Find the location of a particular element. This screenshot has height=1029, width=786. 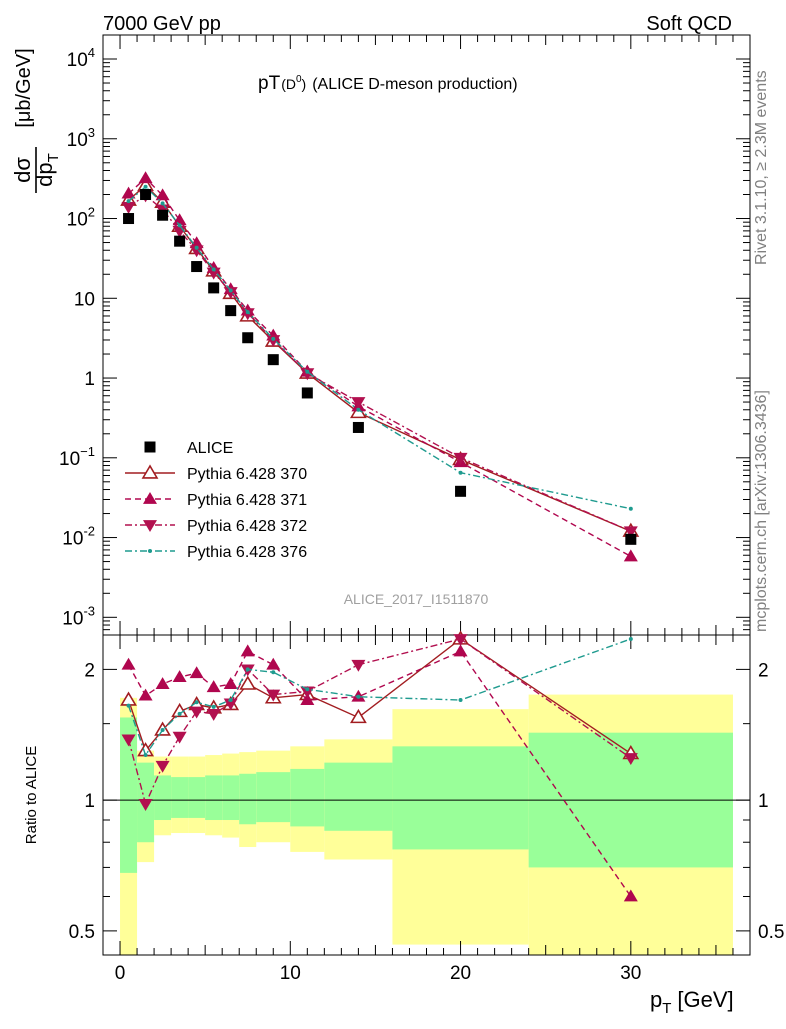

legend-label: Pythia 6.428 370 is located at coordinates (247, 474).